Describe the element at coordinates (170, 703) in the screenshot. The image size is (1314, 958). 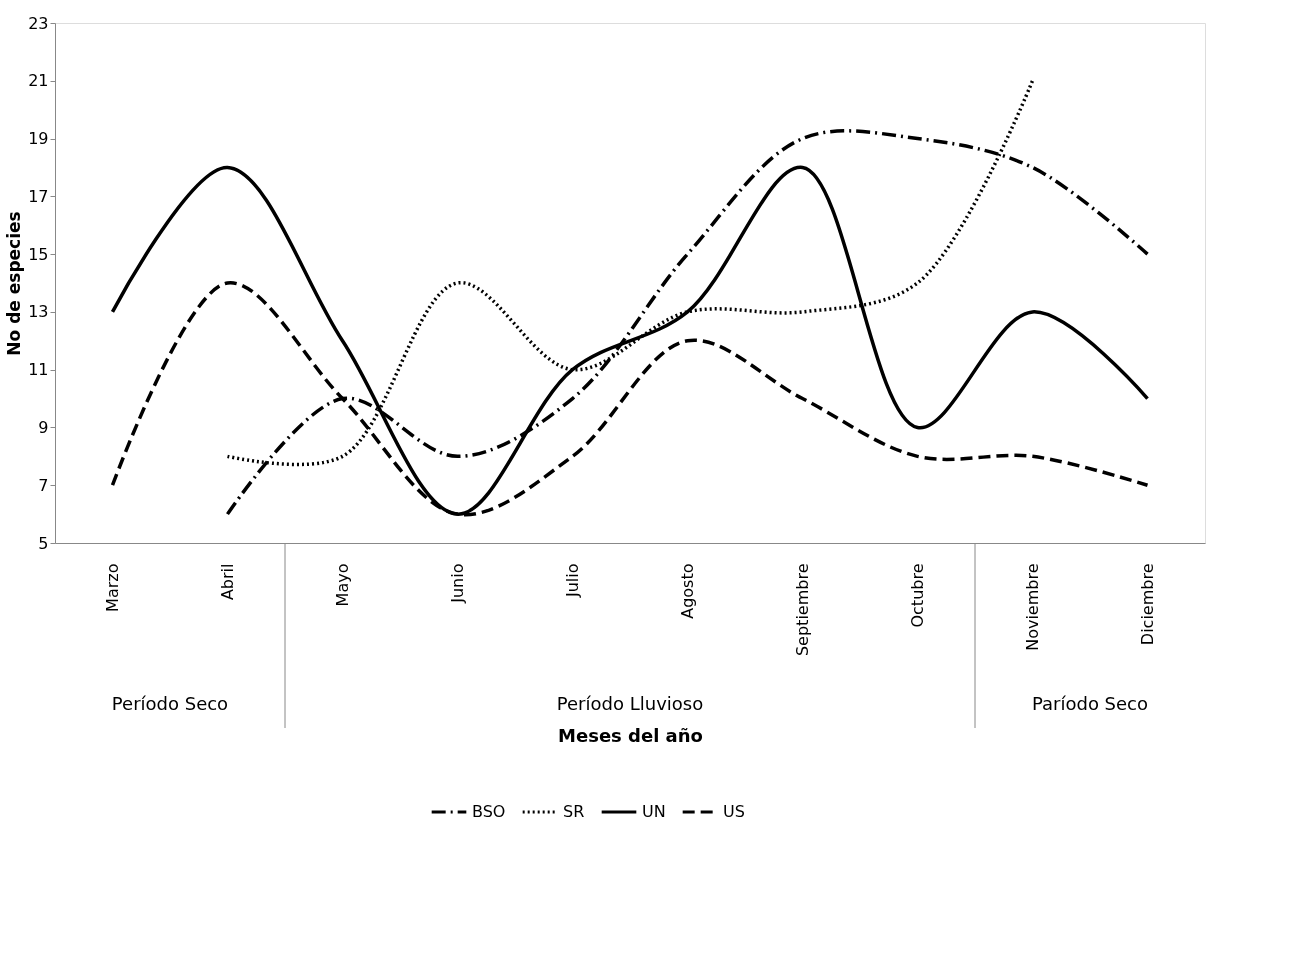
I see `text: Período Seco` at that location.